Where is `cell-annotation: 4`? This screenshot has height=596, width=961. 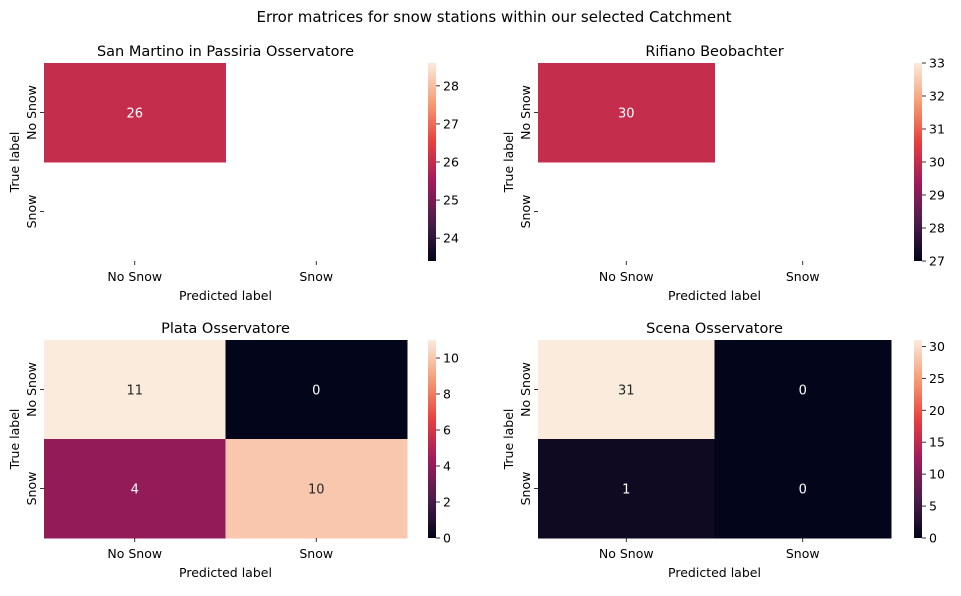
cell-annotation: 4 is located at coordinates (135, 490).